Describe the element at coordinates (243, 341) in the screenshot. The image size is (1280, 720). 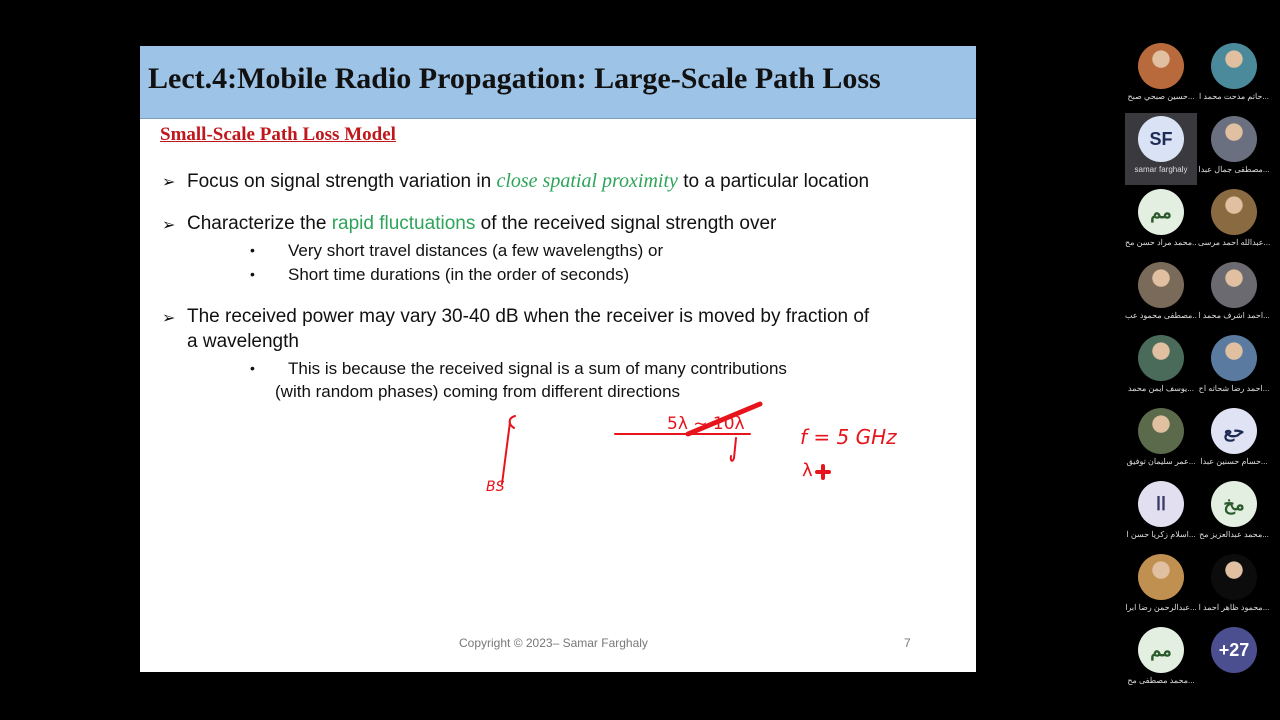
I see `bullet-3-line-2: a wavelength` at that location.